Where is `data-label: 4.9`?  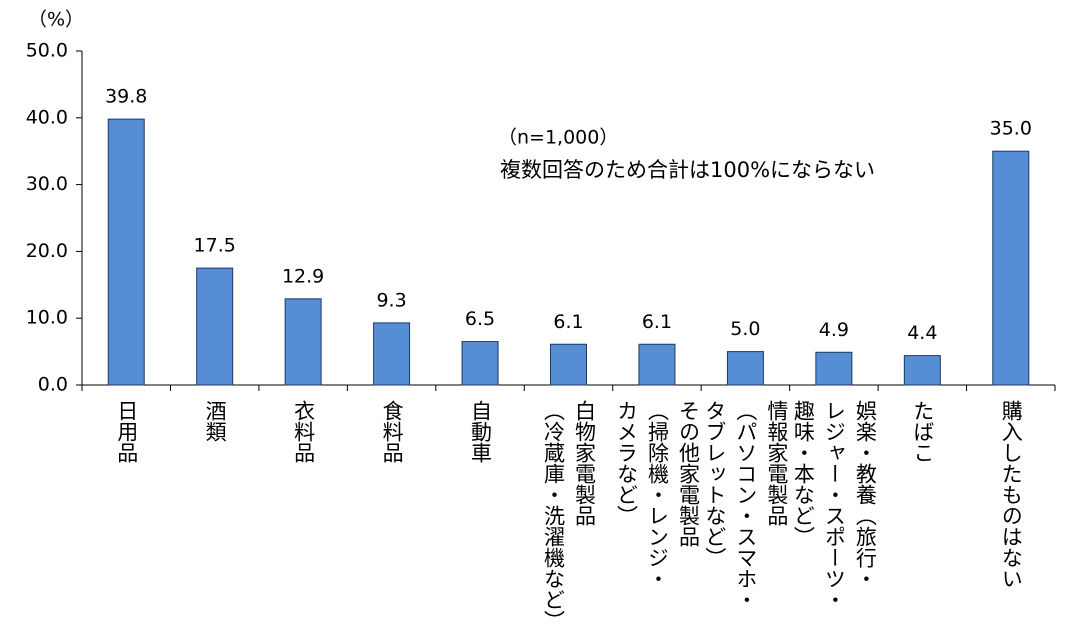
data-label: 4.9 is located at coordinates (834, 330).